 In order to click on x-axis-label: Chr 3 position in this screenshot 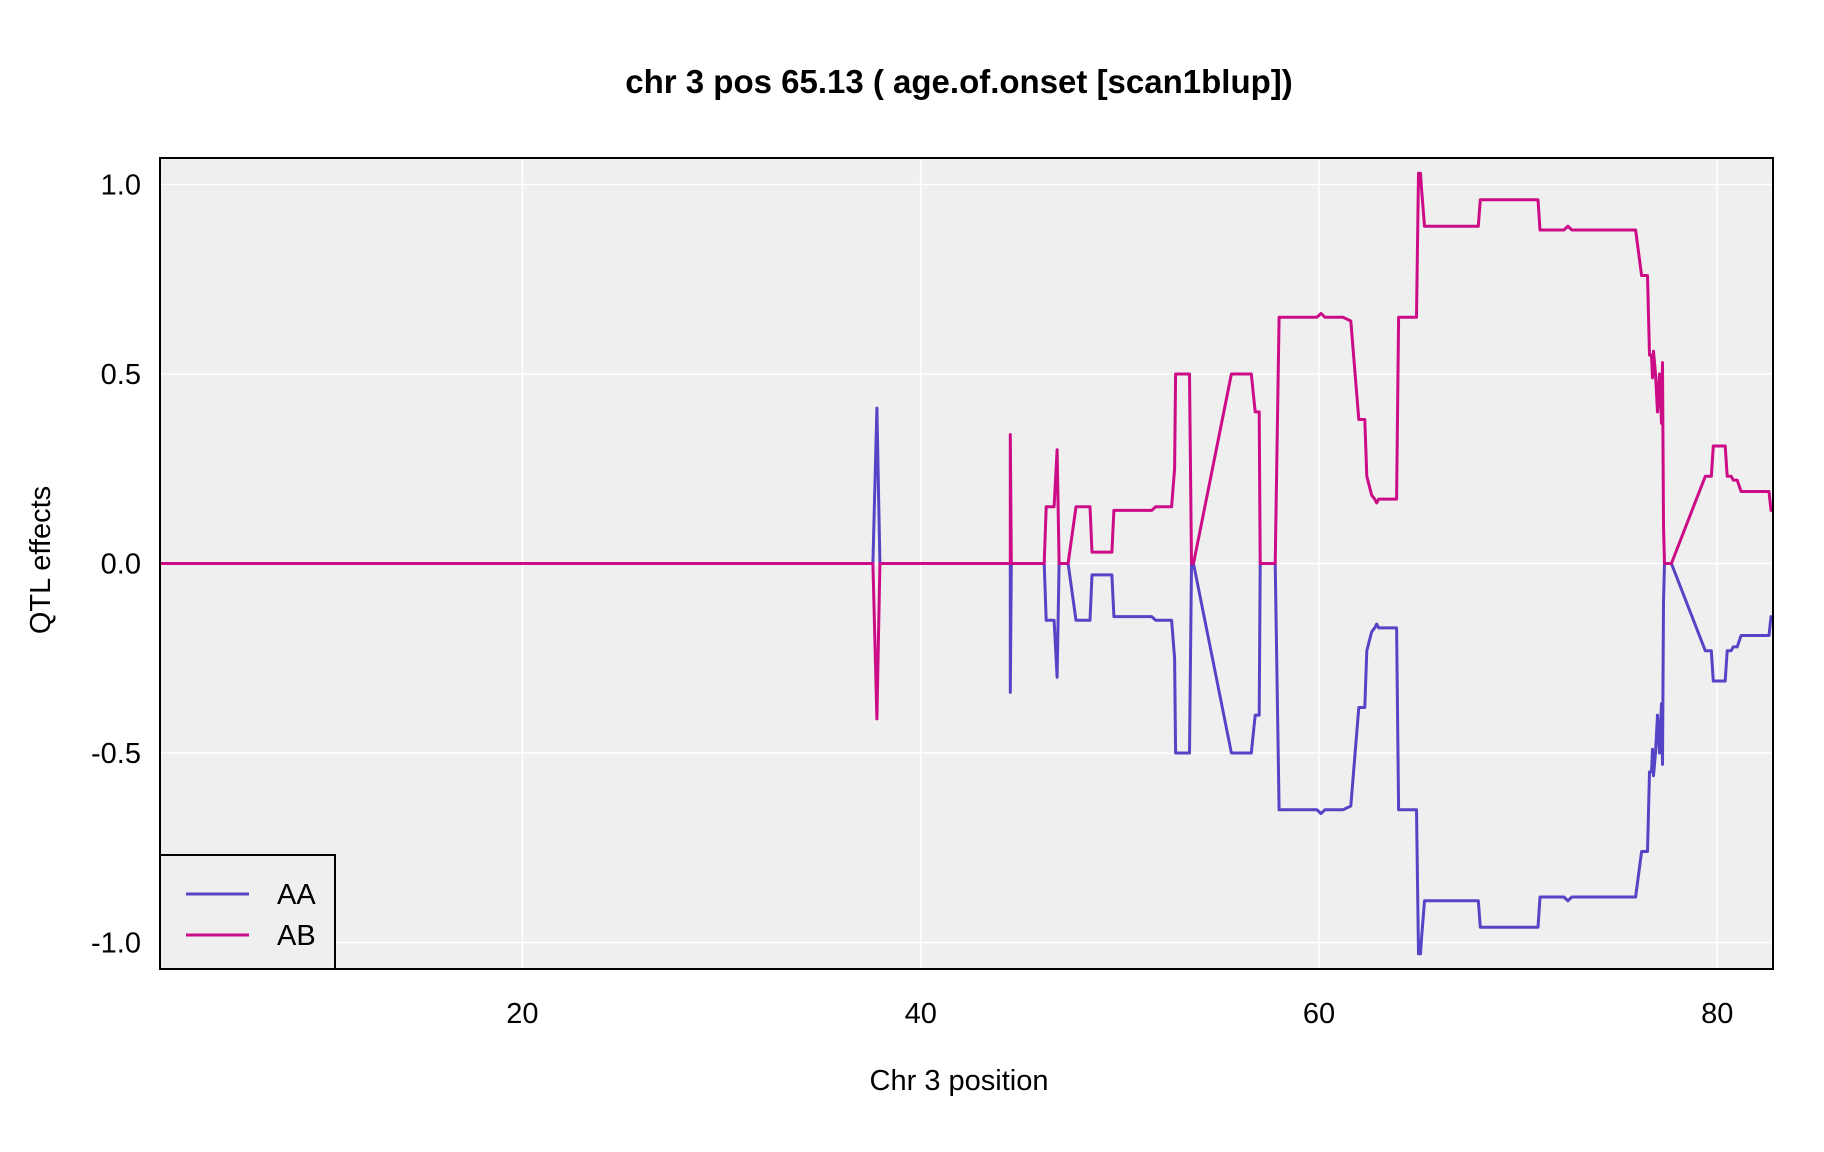, I will do `click(959, 1081)`.